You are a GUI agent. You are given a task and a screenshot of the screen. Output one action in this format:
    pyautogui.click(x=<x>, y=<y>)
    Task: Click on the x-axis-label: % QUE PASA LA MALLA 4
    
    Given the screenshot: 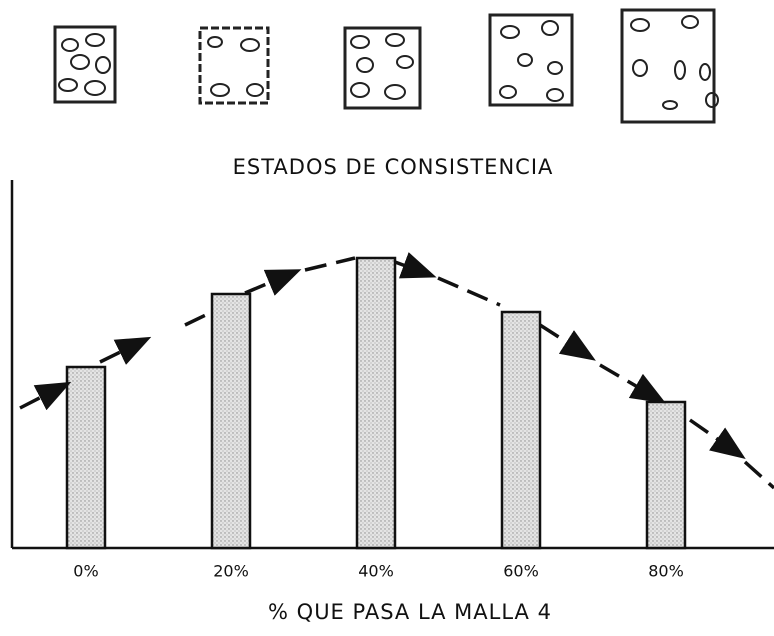 What is the action you would take?
    pyautogui.click(x=410, y=612)
    